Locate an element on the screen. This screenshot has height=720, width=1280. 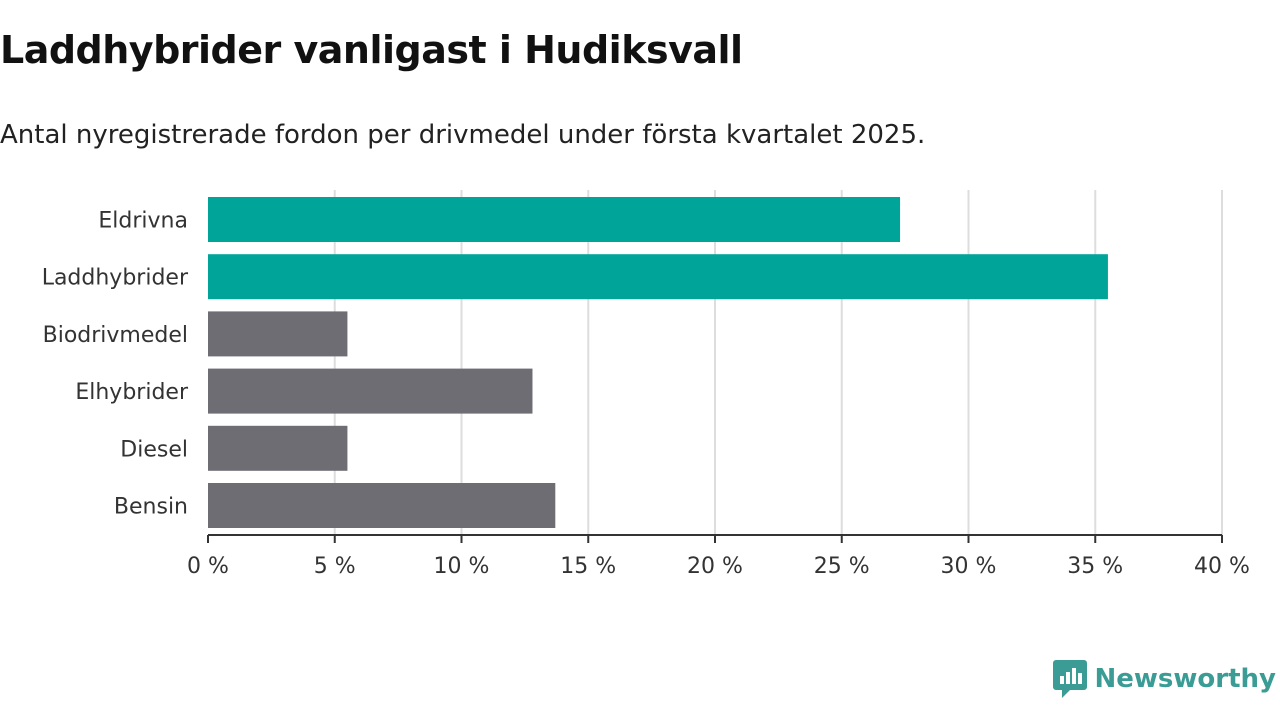
category-label: Biodrivmedel is located at coordinates (115, 335).